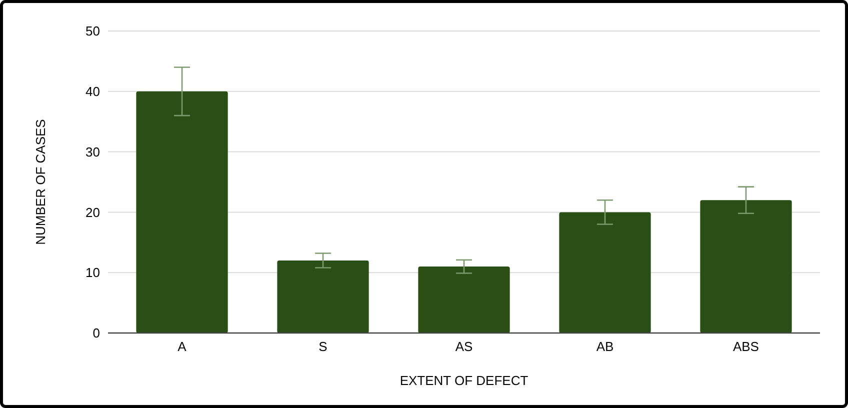 This screenshot has width=848, height=408. Describe the element at coordinates (182, 346) in the screenshot. I see `x-tick-label: A` at that location.